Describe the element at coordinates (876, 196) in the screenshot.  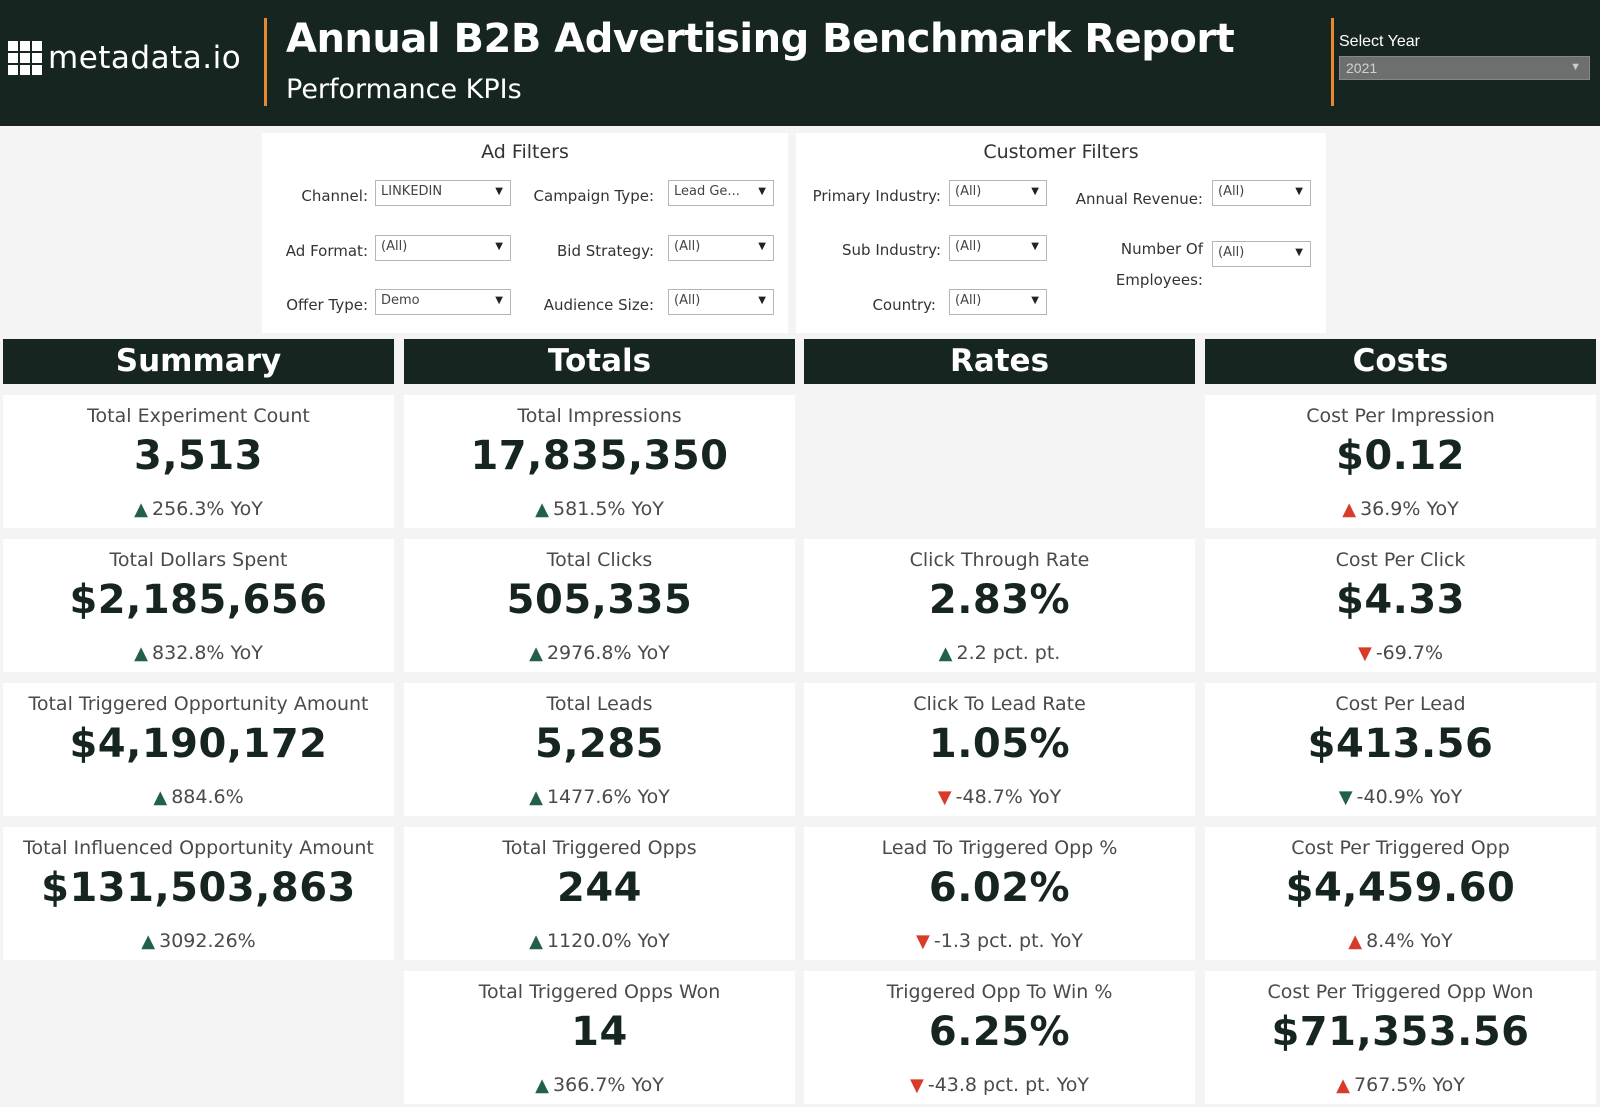
I see `primary-industry-label: Primary Industry:` at that location.